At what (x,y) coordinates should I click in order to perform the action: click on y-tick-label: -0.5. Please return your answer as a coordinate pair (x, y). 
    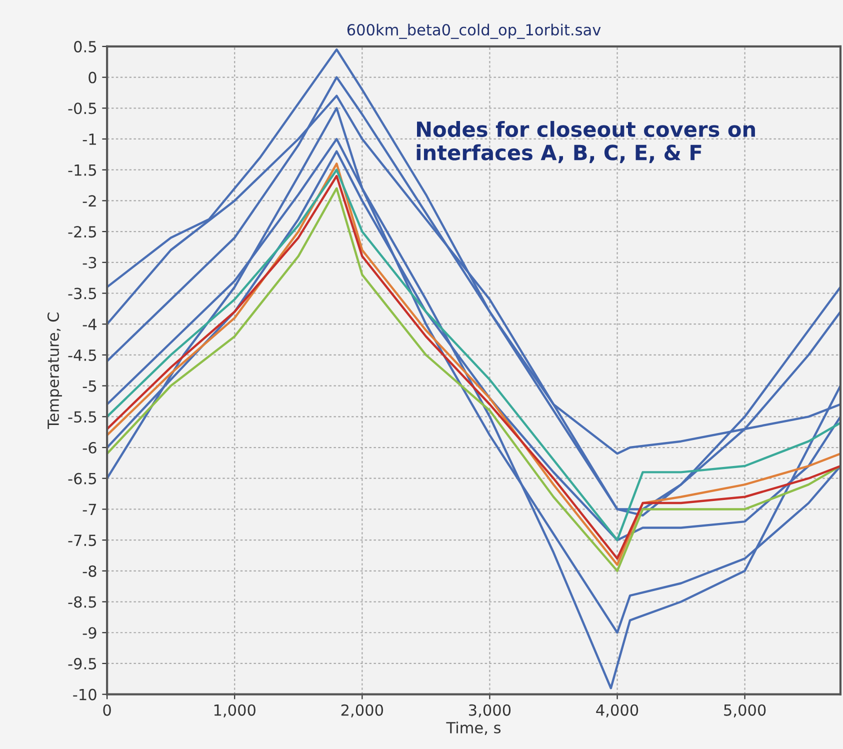
    Looking at the image, I should click on (82, 108).